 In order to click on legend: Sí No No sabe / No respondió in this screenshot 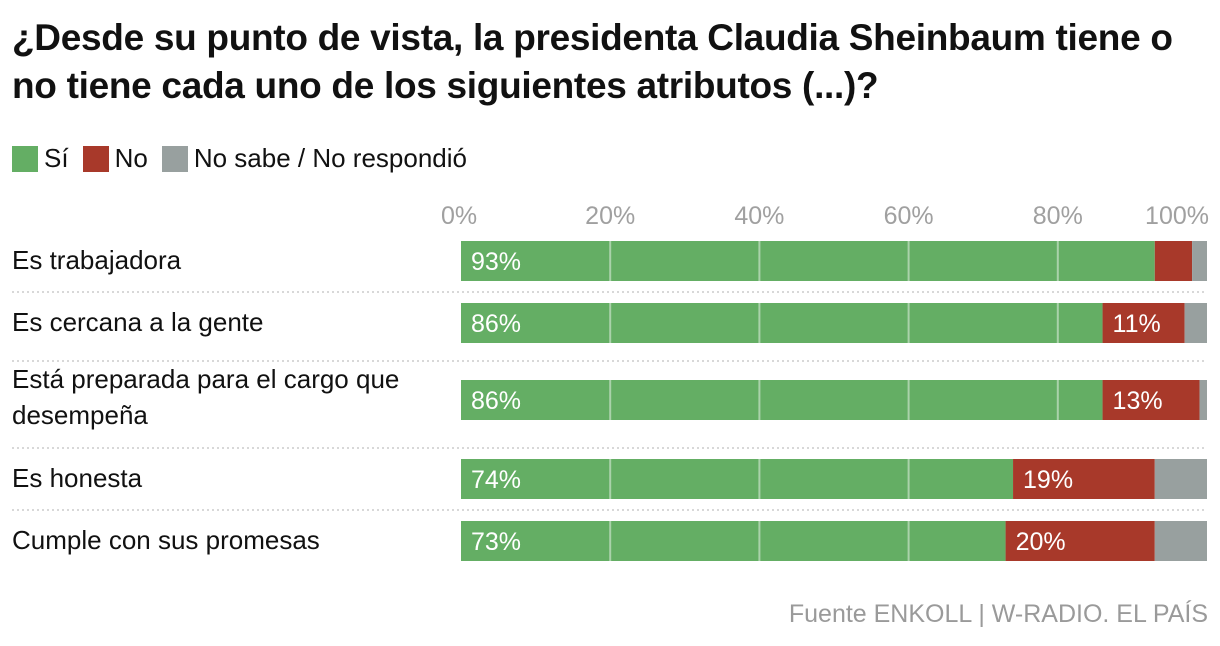, I will do `click(239, 158)`.